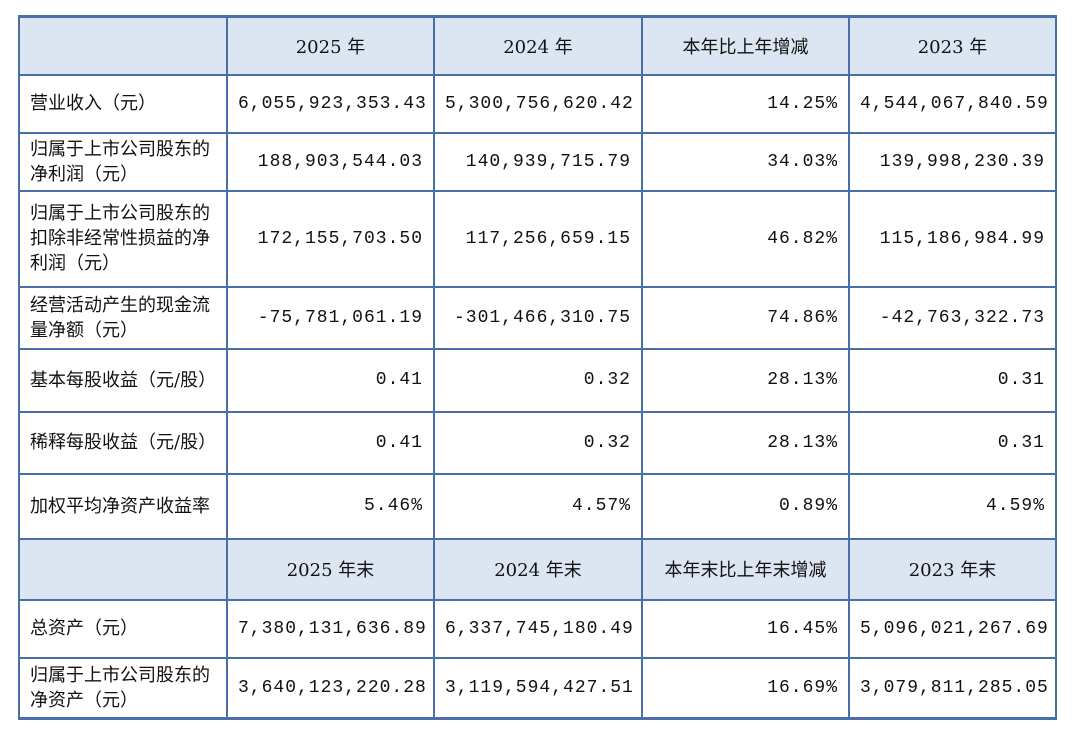 Image resolution: width=1080 pixels, height=732 pixels. I want to click on value-cell: 115,186,984.99, so click(952, 238).